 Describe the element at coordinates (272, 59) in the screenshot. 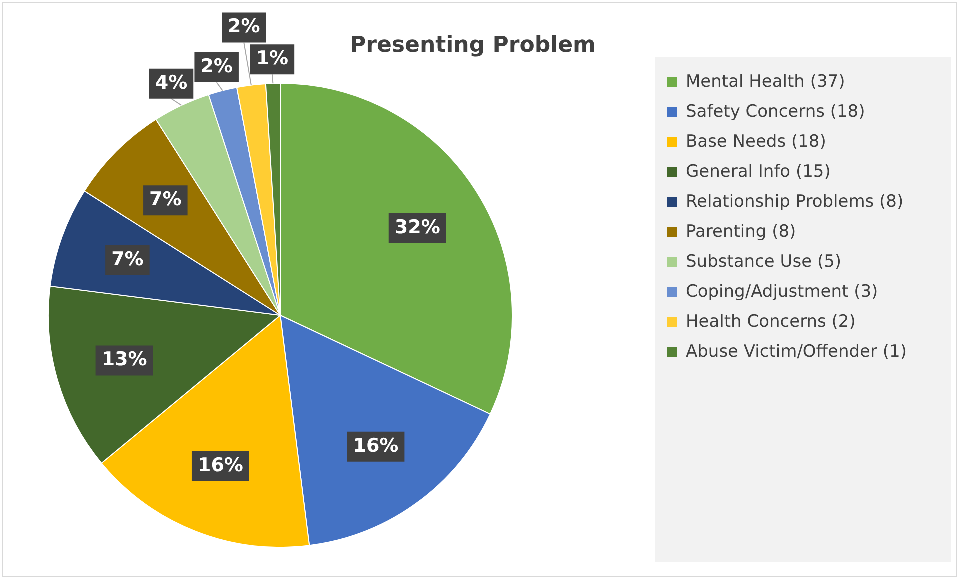

I see `data-label: 1%` at that location.